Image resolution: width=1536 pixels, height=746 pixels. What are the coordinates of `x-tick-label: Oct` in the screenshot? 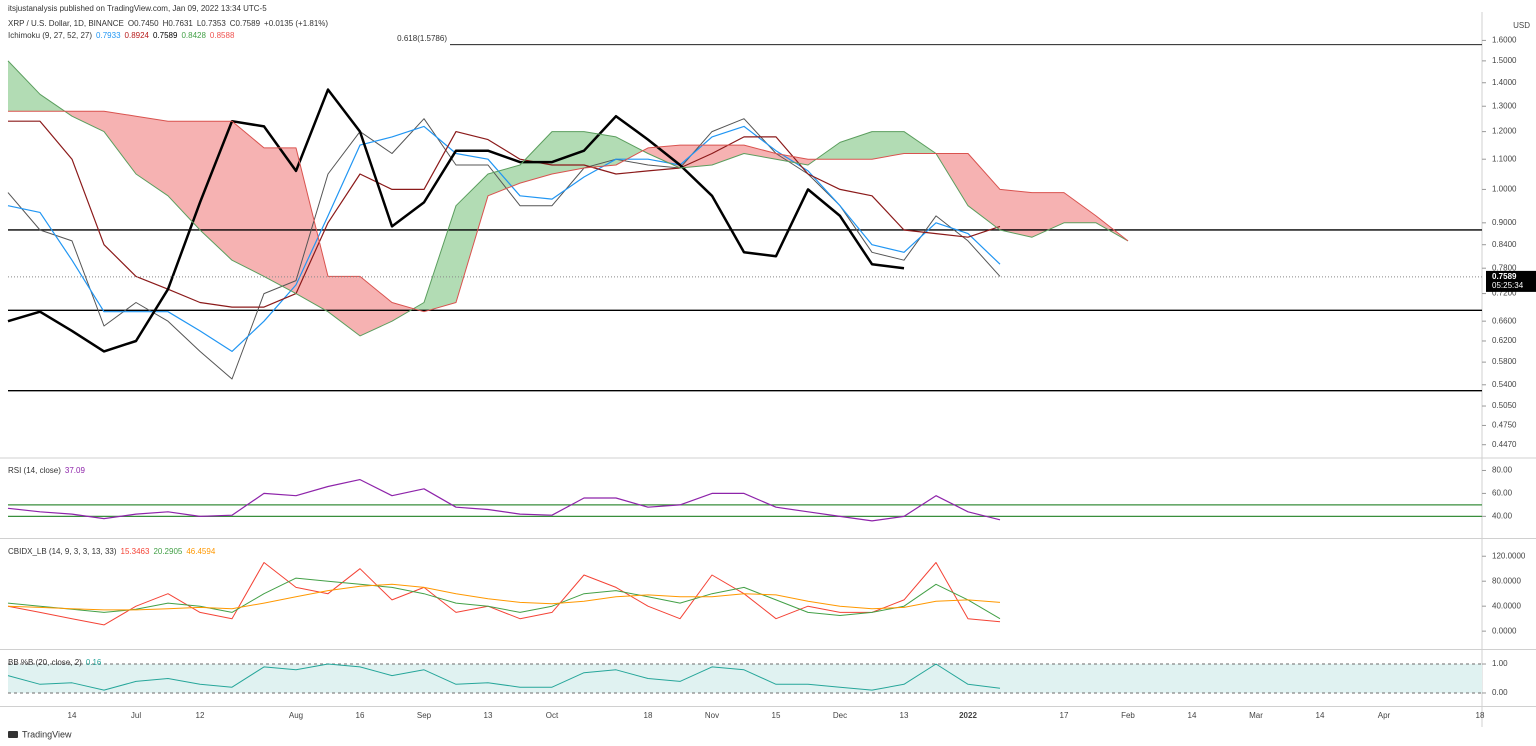 It's located at (552, 715).